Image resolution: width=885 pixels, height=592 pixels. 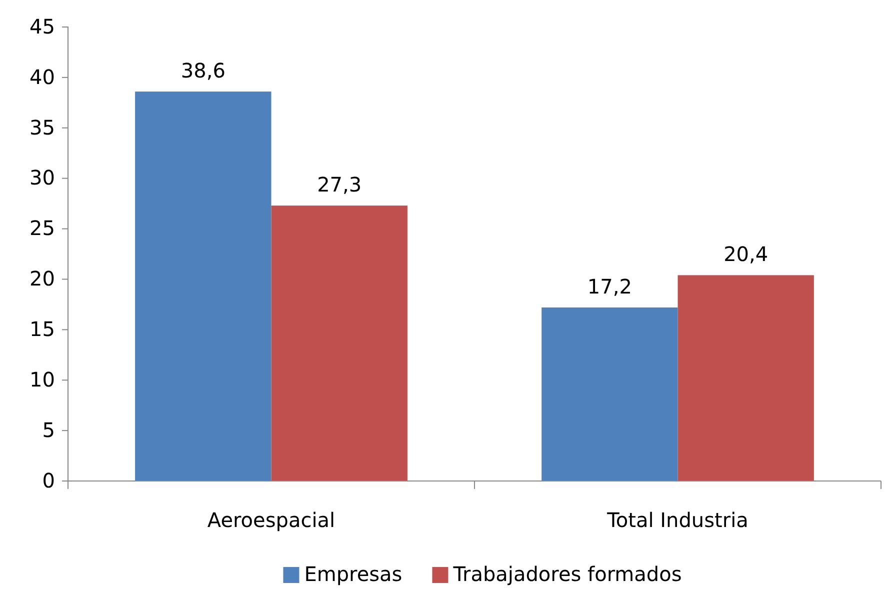 What do you see at coordinates (353, 574) in the screenshot?
I see `legend-label: Empresas` at bounding box center [353, 574].